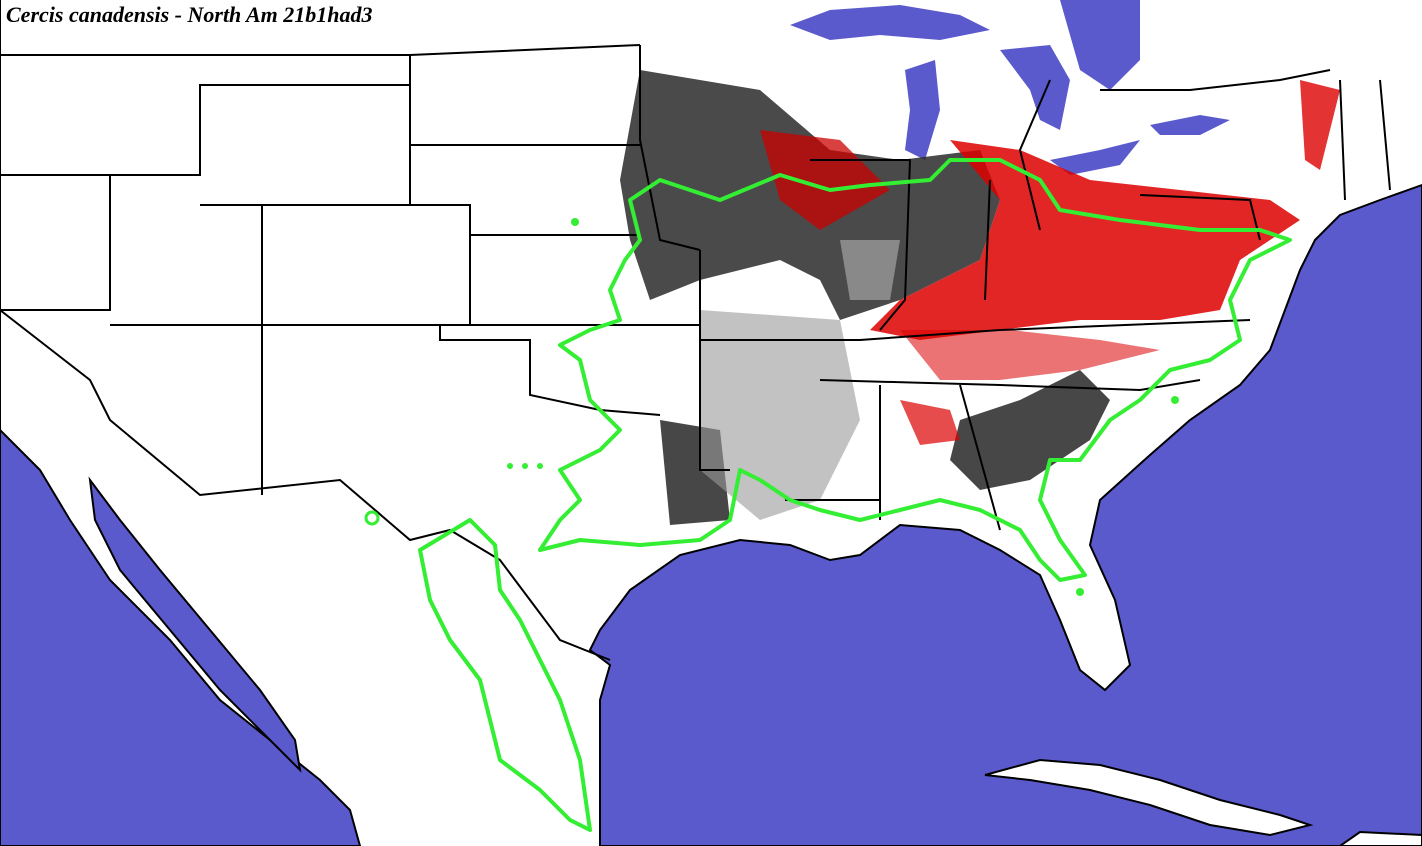  What do you see at coordinates (195, 624) in the screenshot?
I see `gulf-of-california` at bounding box center [195, 624].